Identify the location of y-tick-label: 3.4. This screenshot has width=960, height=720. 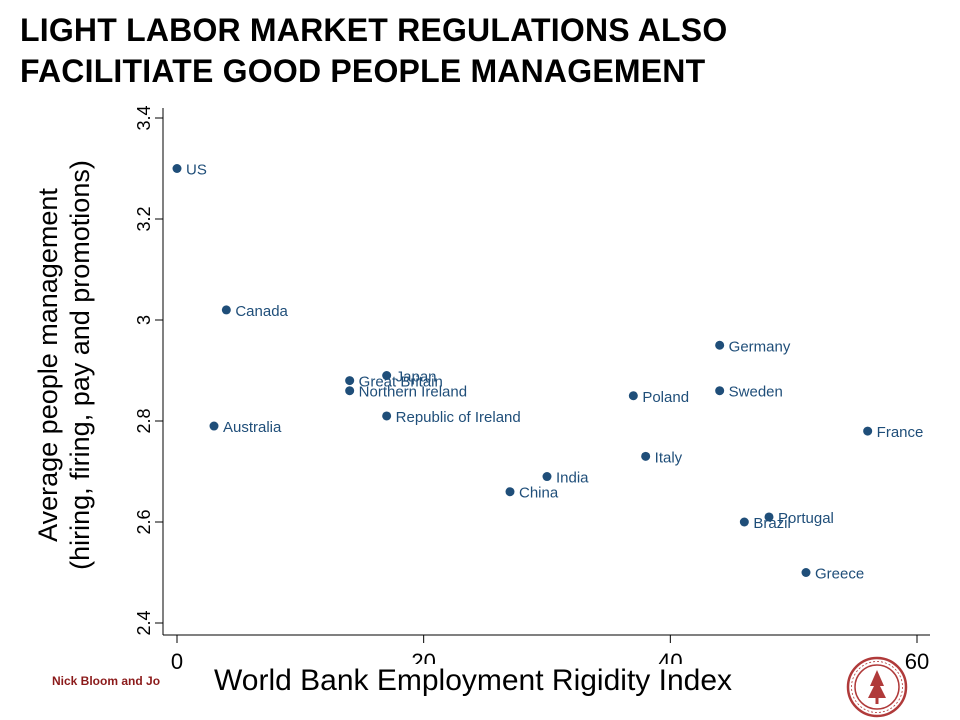
(144, 117).